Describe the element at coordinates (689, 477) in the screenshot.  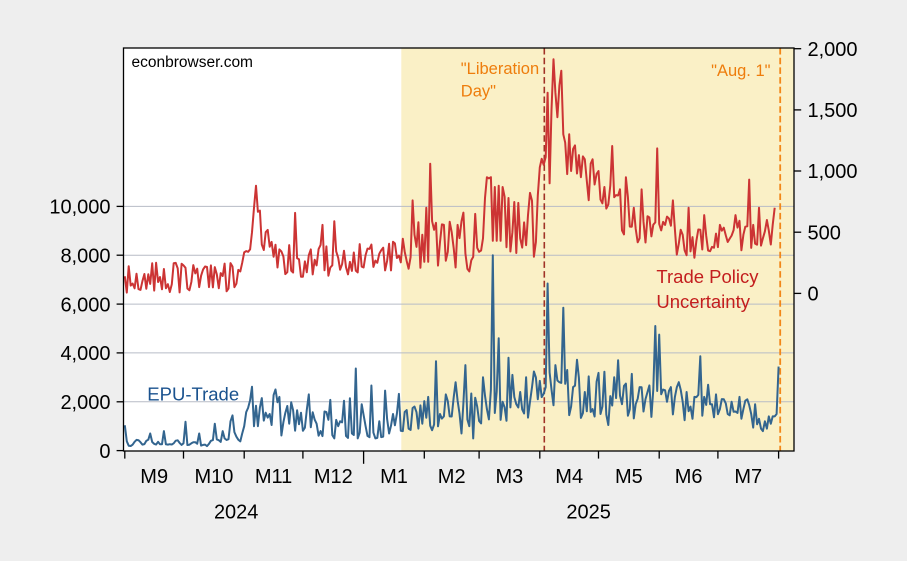
I see `svg-text: M6` at that location.